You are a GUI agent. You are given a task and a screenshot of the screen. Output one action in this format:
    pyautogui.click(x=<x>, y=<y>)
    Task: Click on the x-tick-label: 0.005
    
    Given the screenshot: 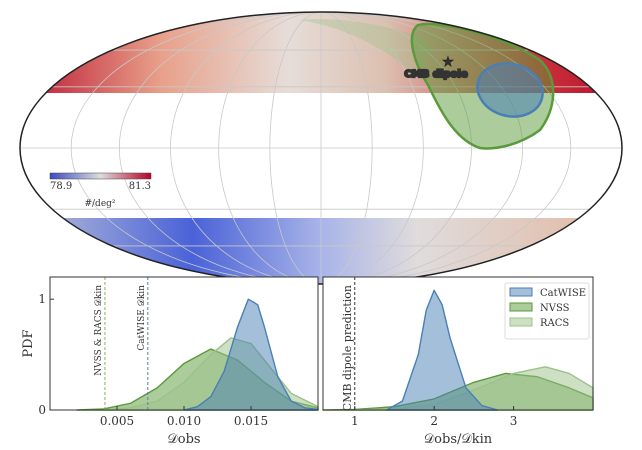 What is the action you would take?
    pyautogui.click(x=117, y=421)
    